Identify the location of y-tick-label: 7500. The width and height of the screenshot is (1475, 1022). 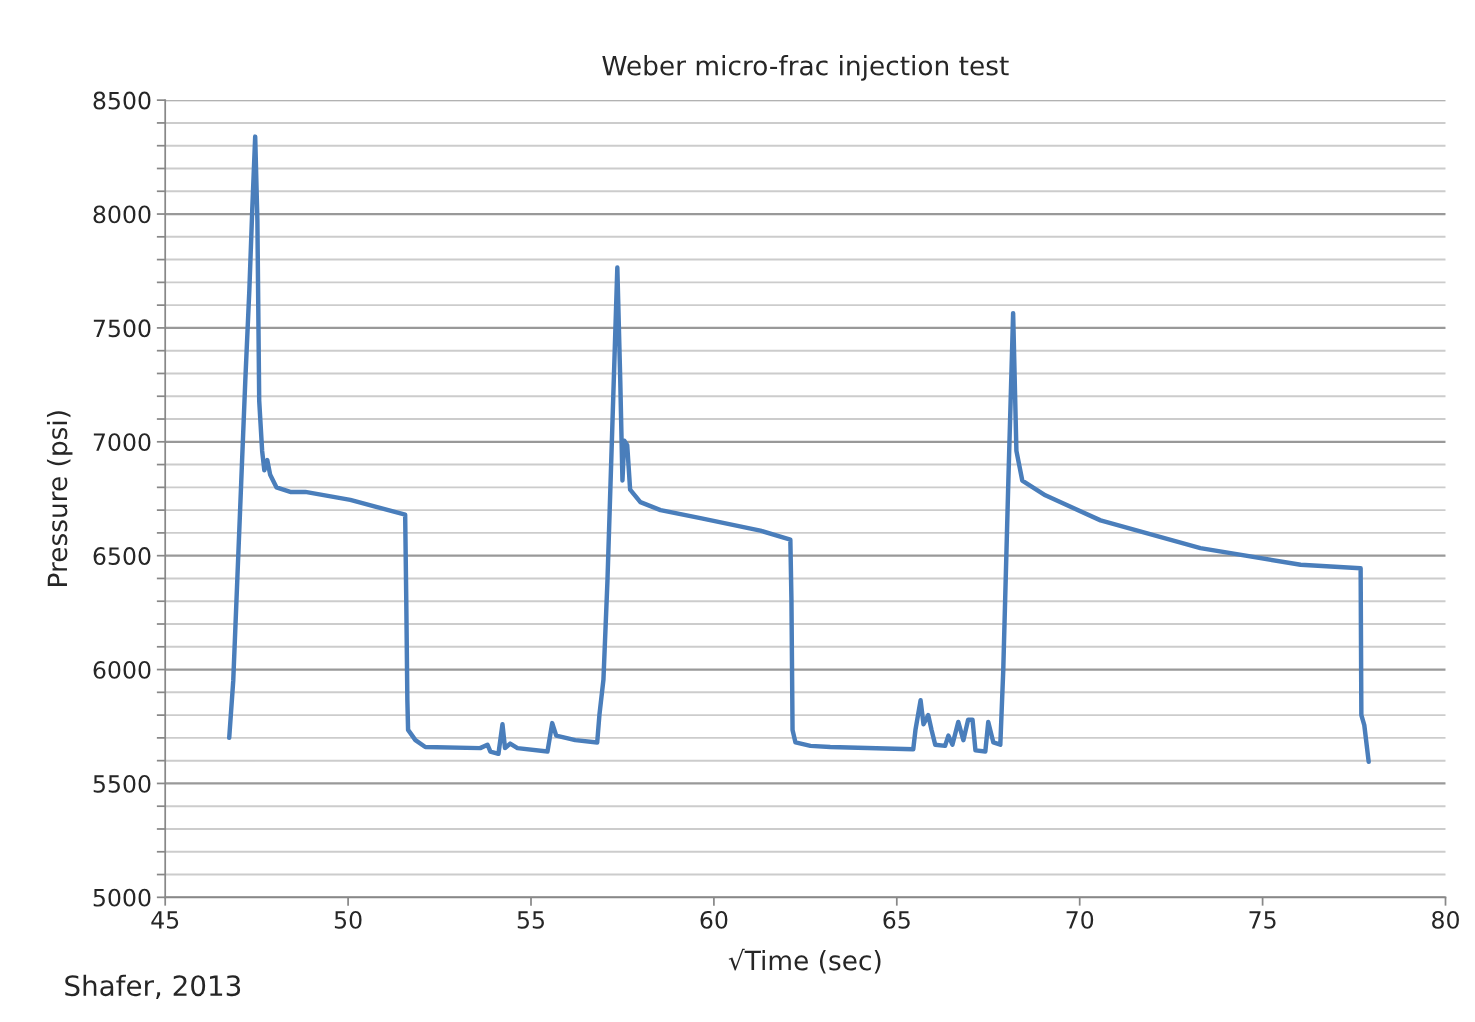
(122, 328).